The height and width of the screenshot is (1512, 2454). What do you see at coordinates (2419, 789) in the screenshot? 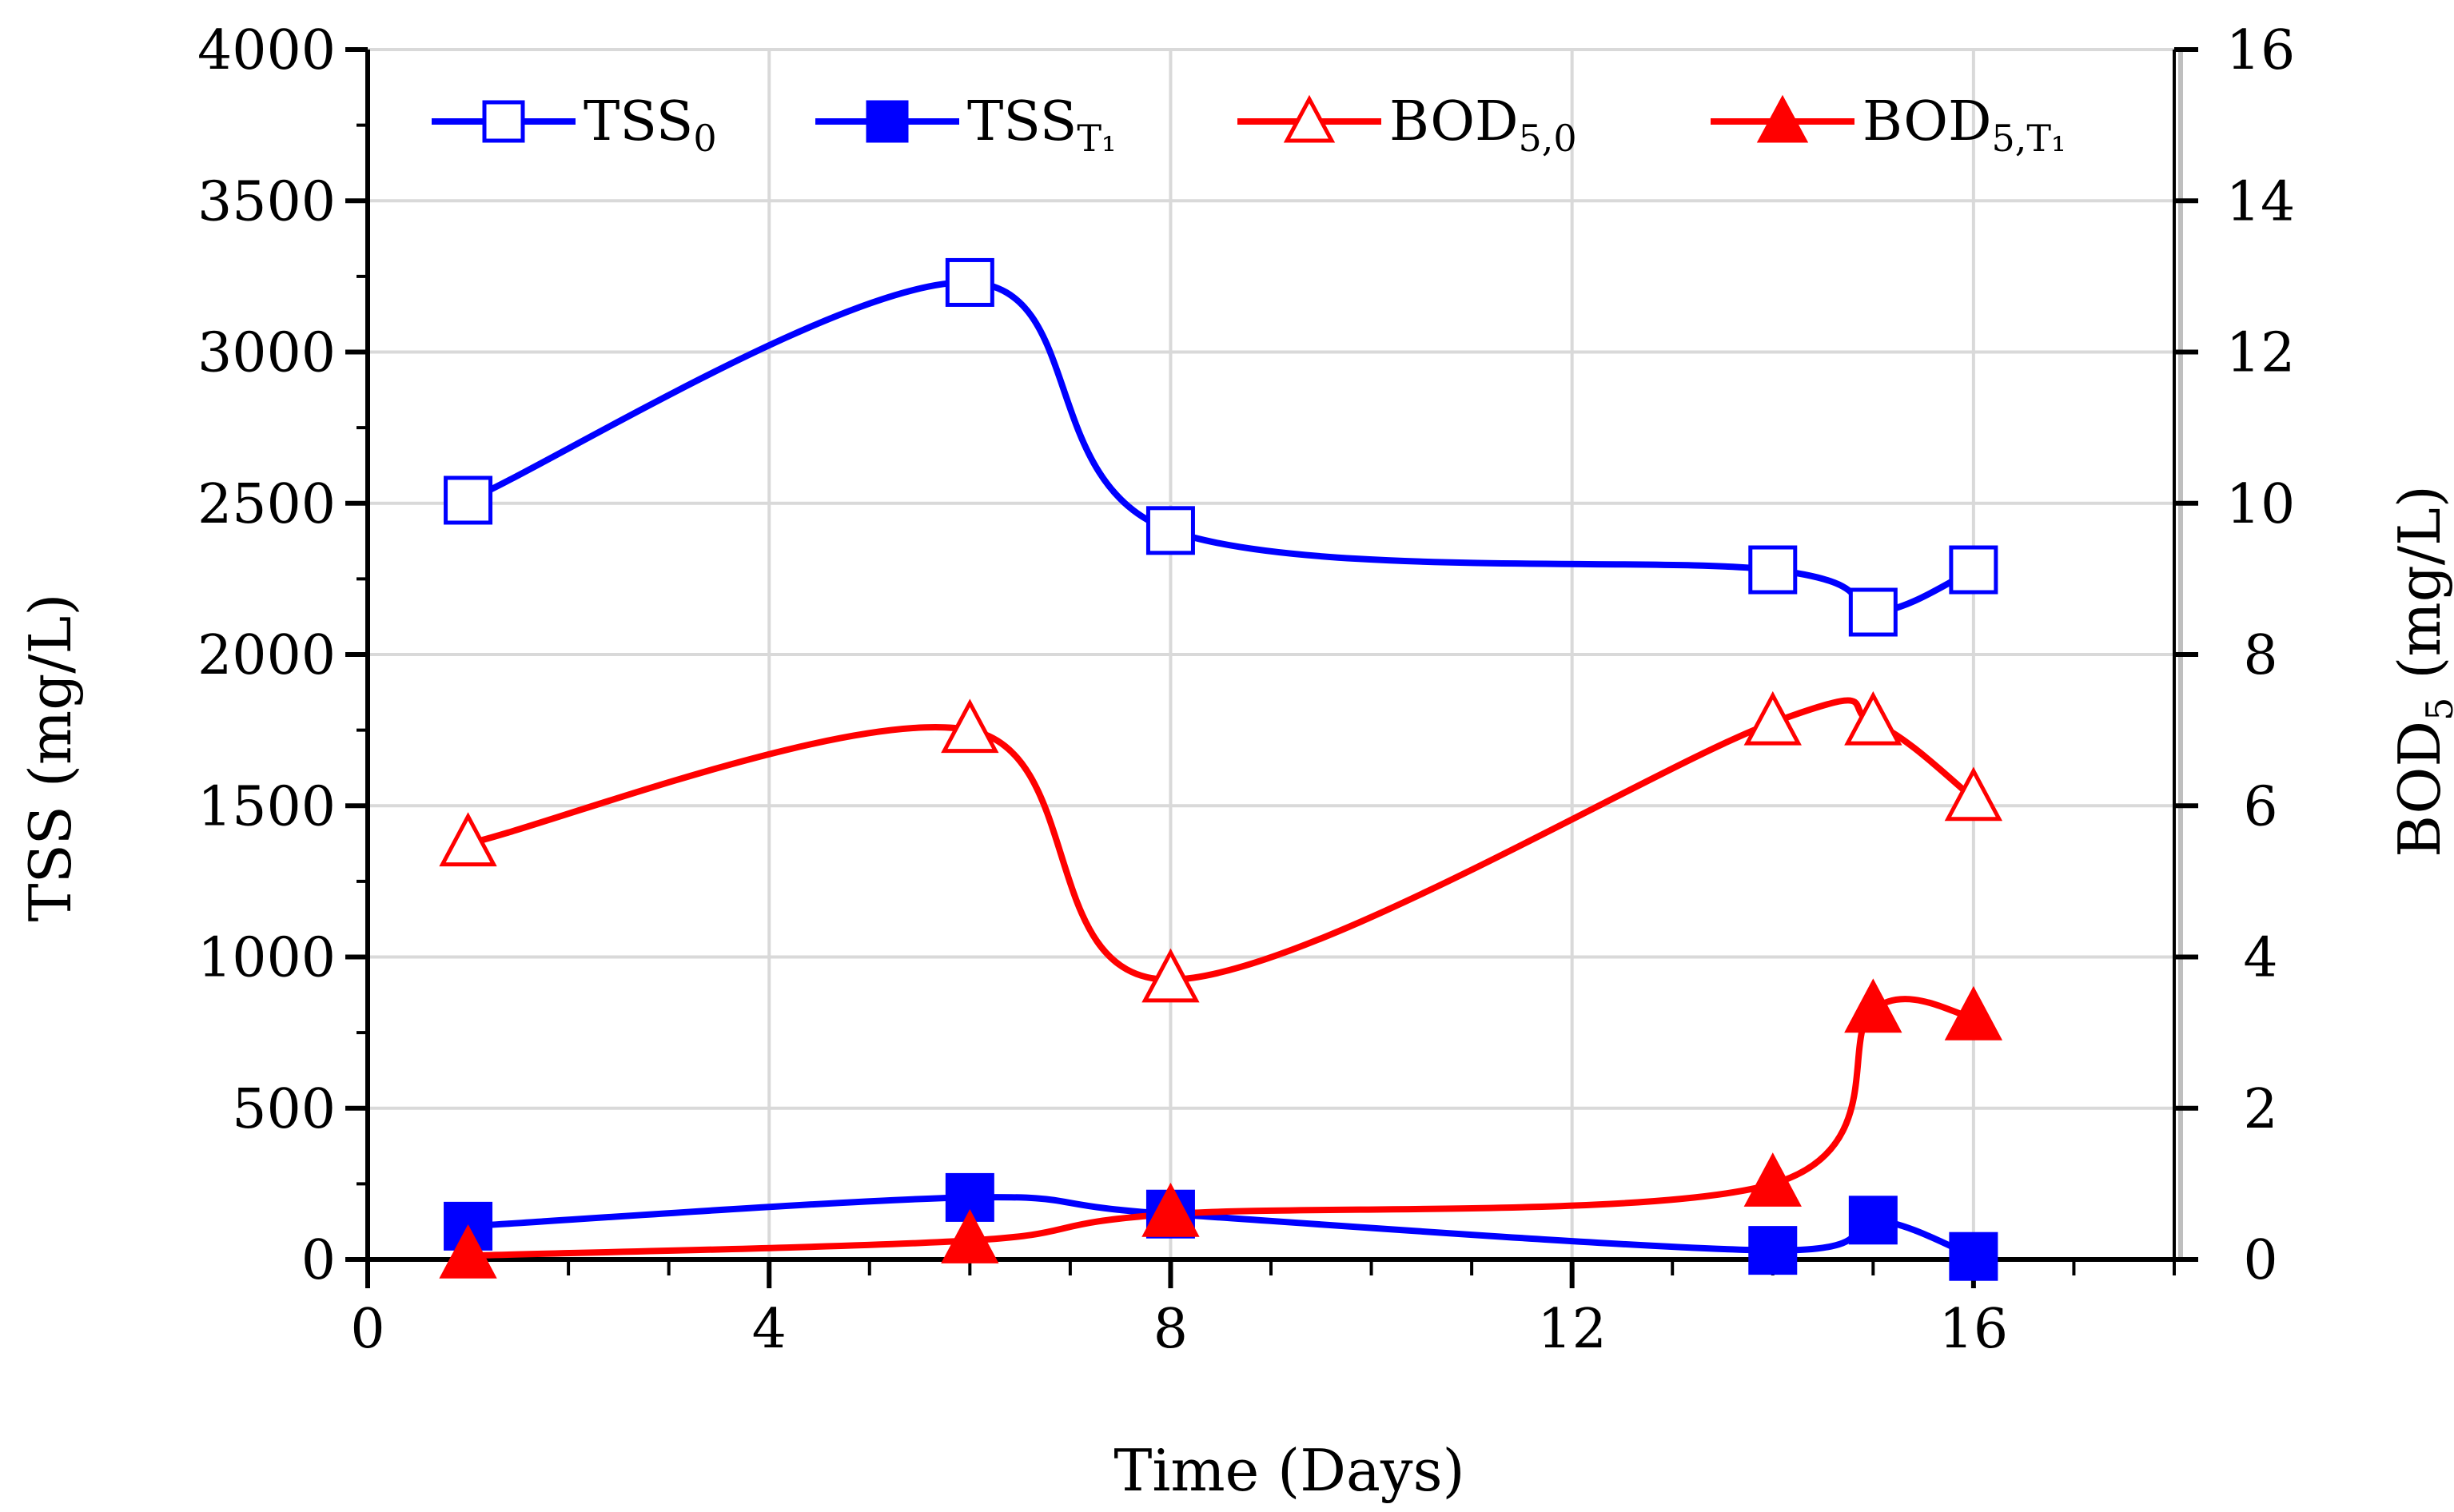
I see `y-axis-right-title-main: BOD` at bounding box center [2419, 789].